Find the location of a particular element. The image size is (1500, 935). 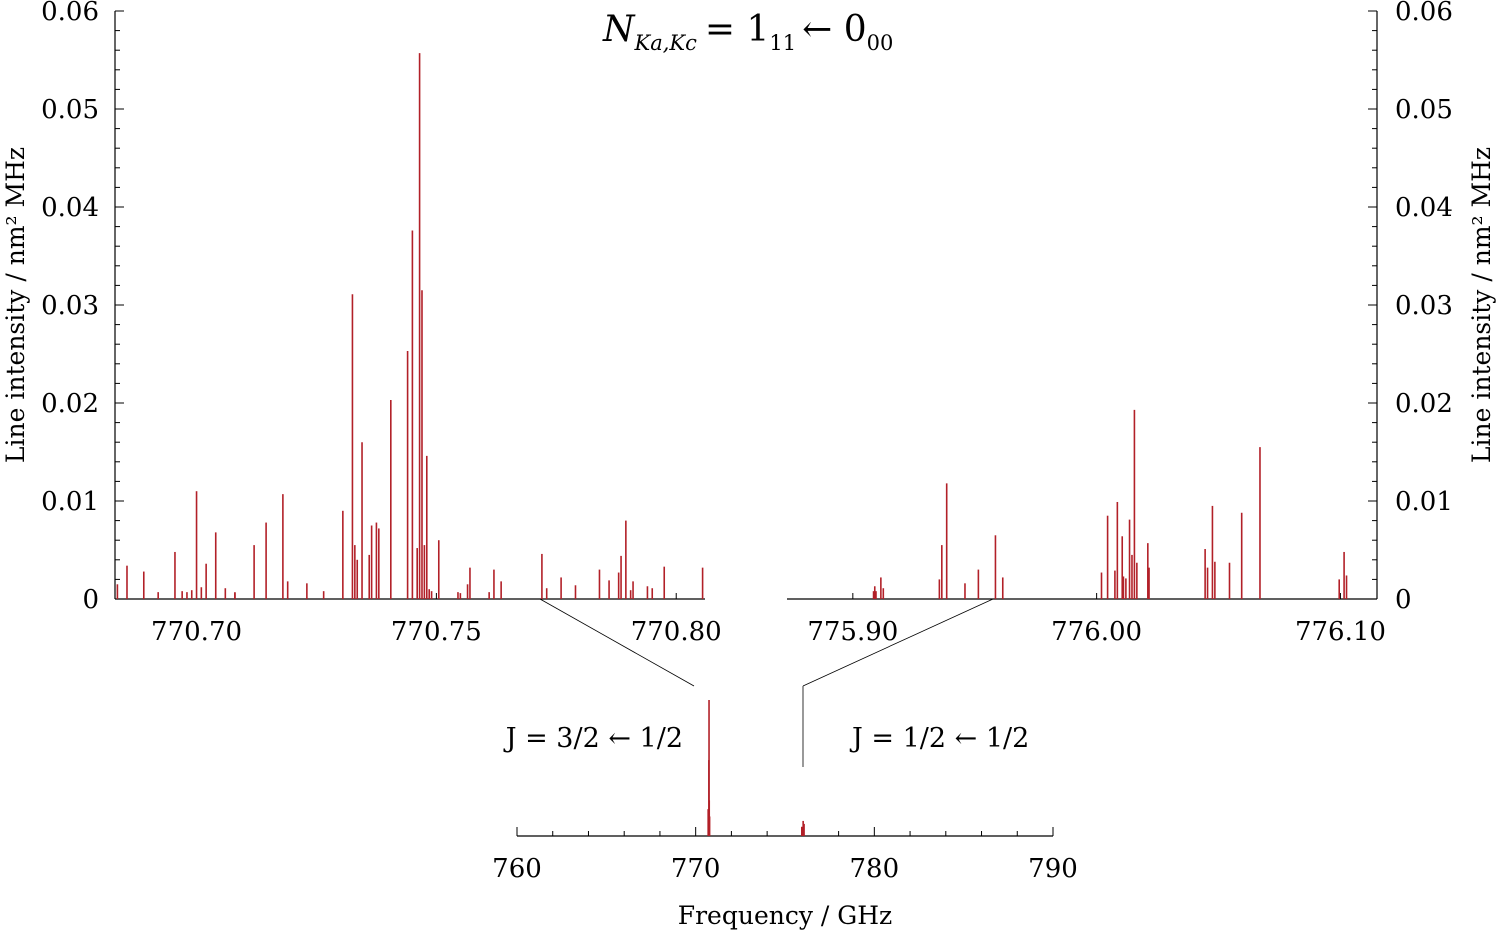

x-tick-label: 776.00 is located at coordinates (1096, 632).